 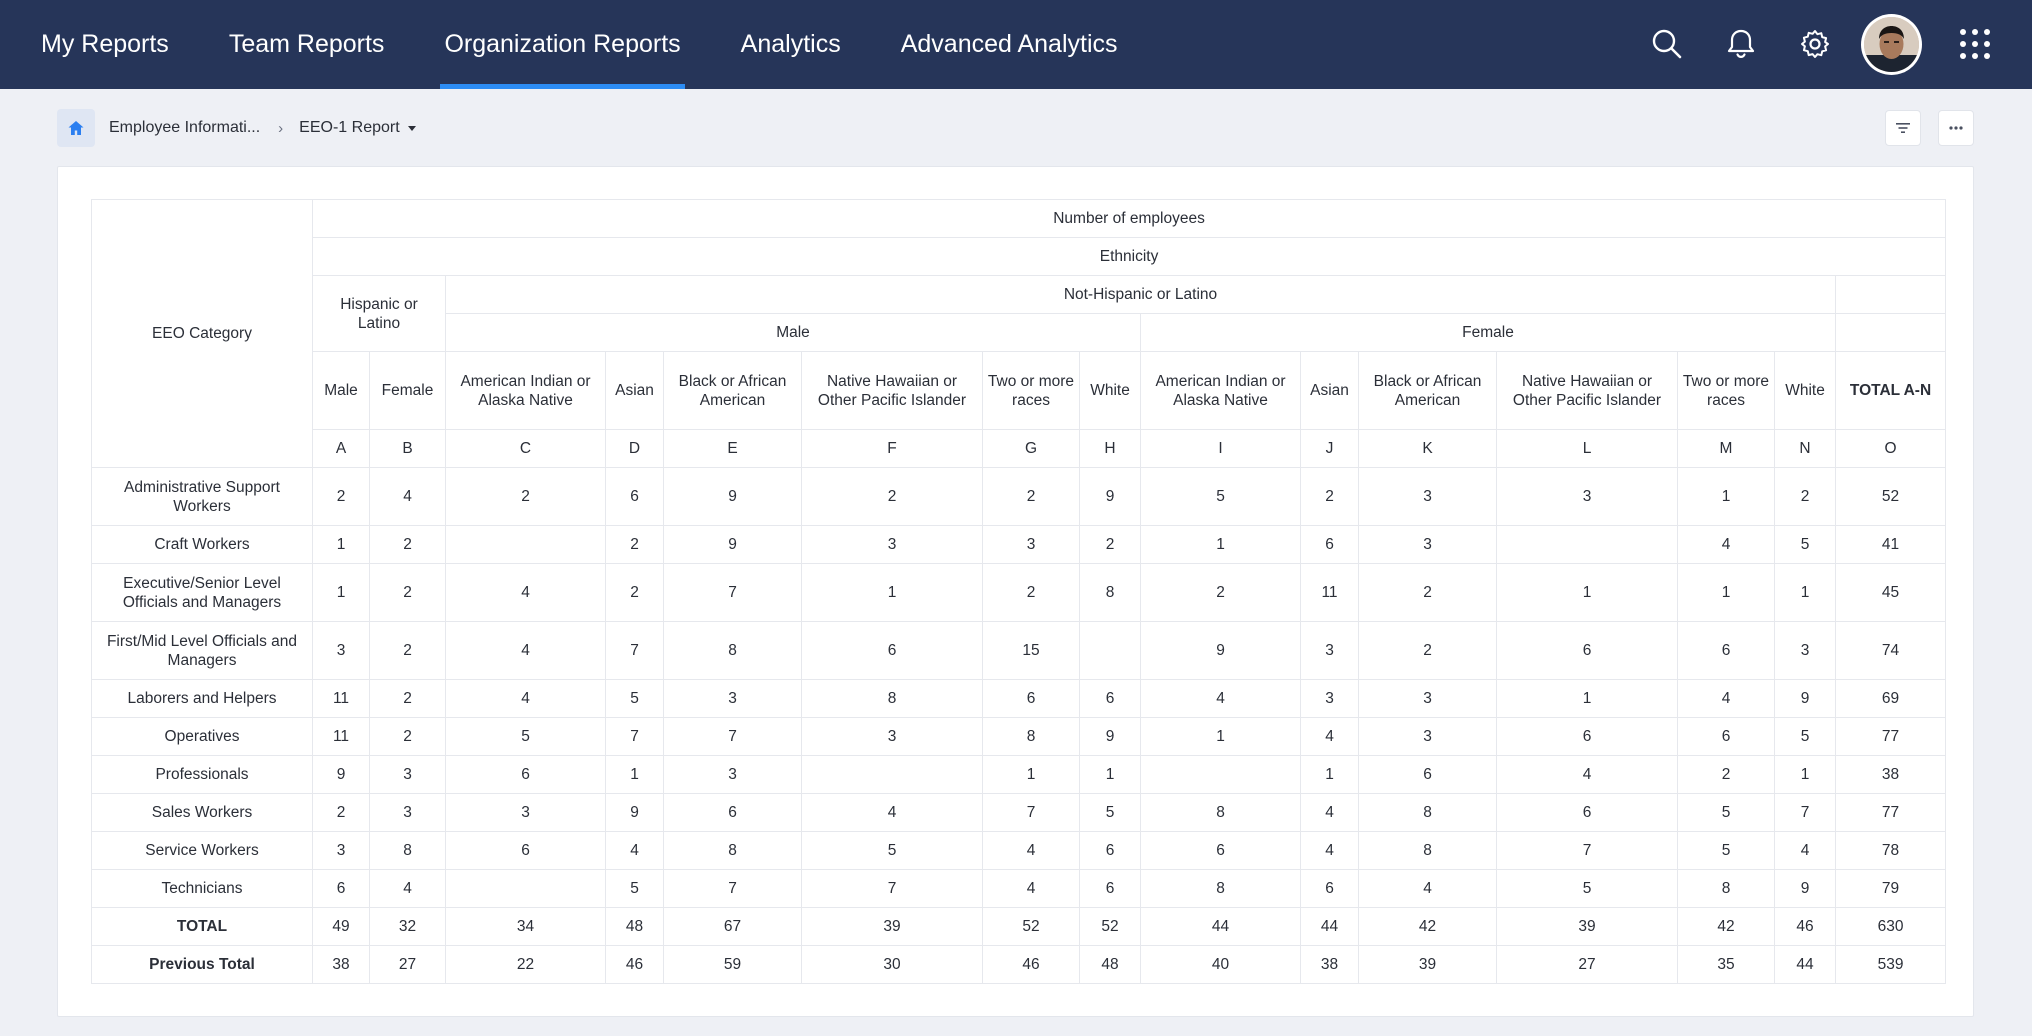 I want to click on table-cell: 74, so click(x=1890, y=650).